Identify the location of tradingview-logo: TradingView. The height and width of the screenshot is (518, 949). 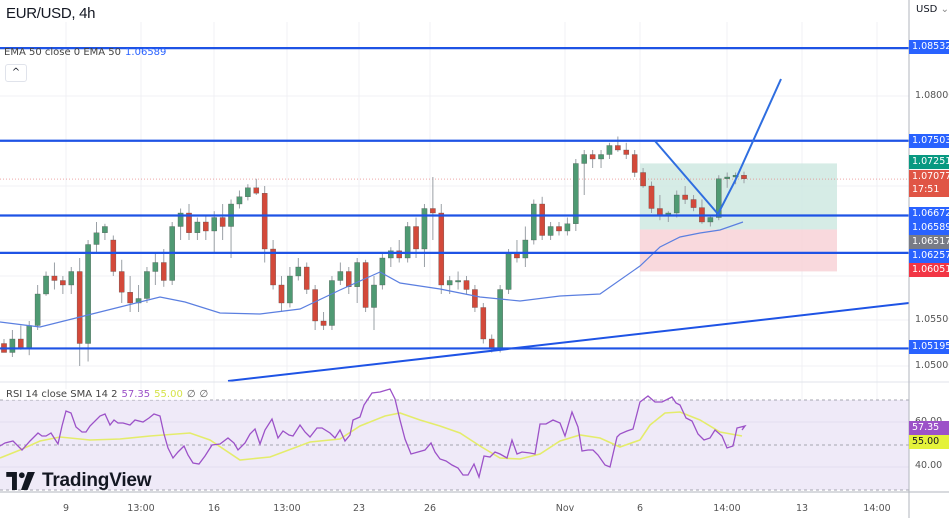
(79, 481).